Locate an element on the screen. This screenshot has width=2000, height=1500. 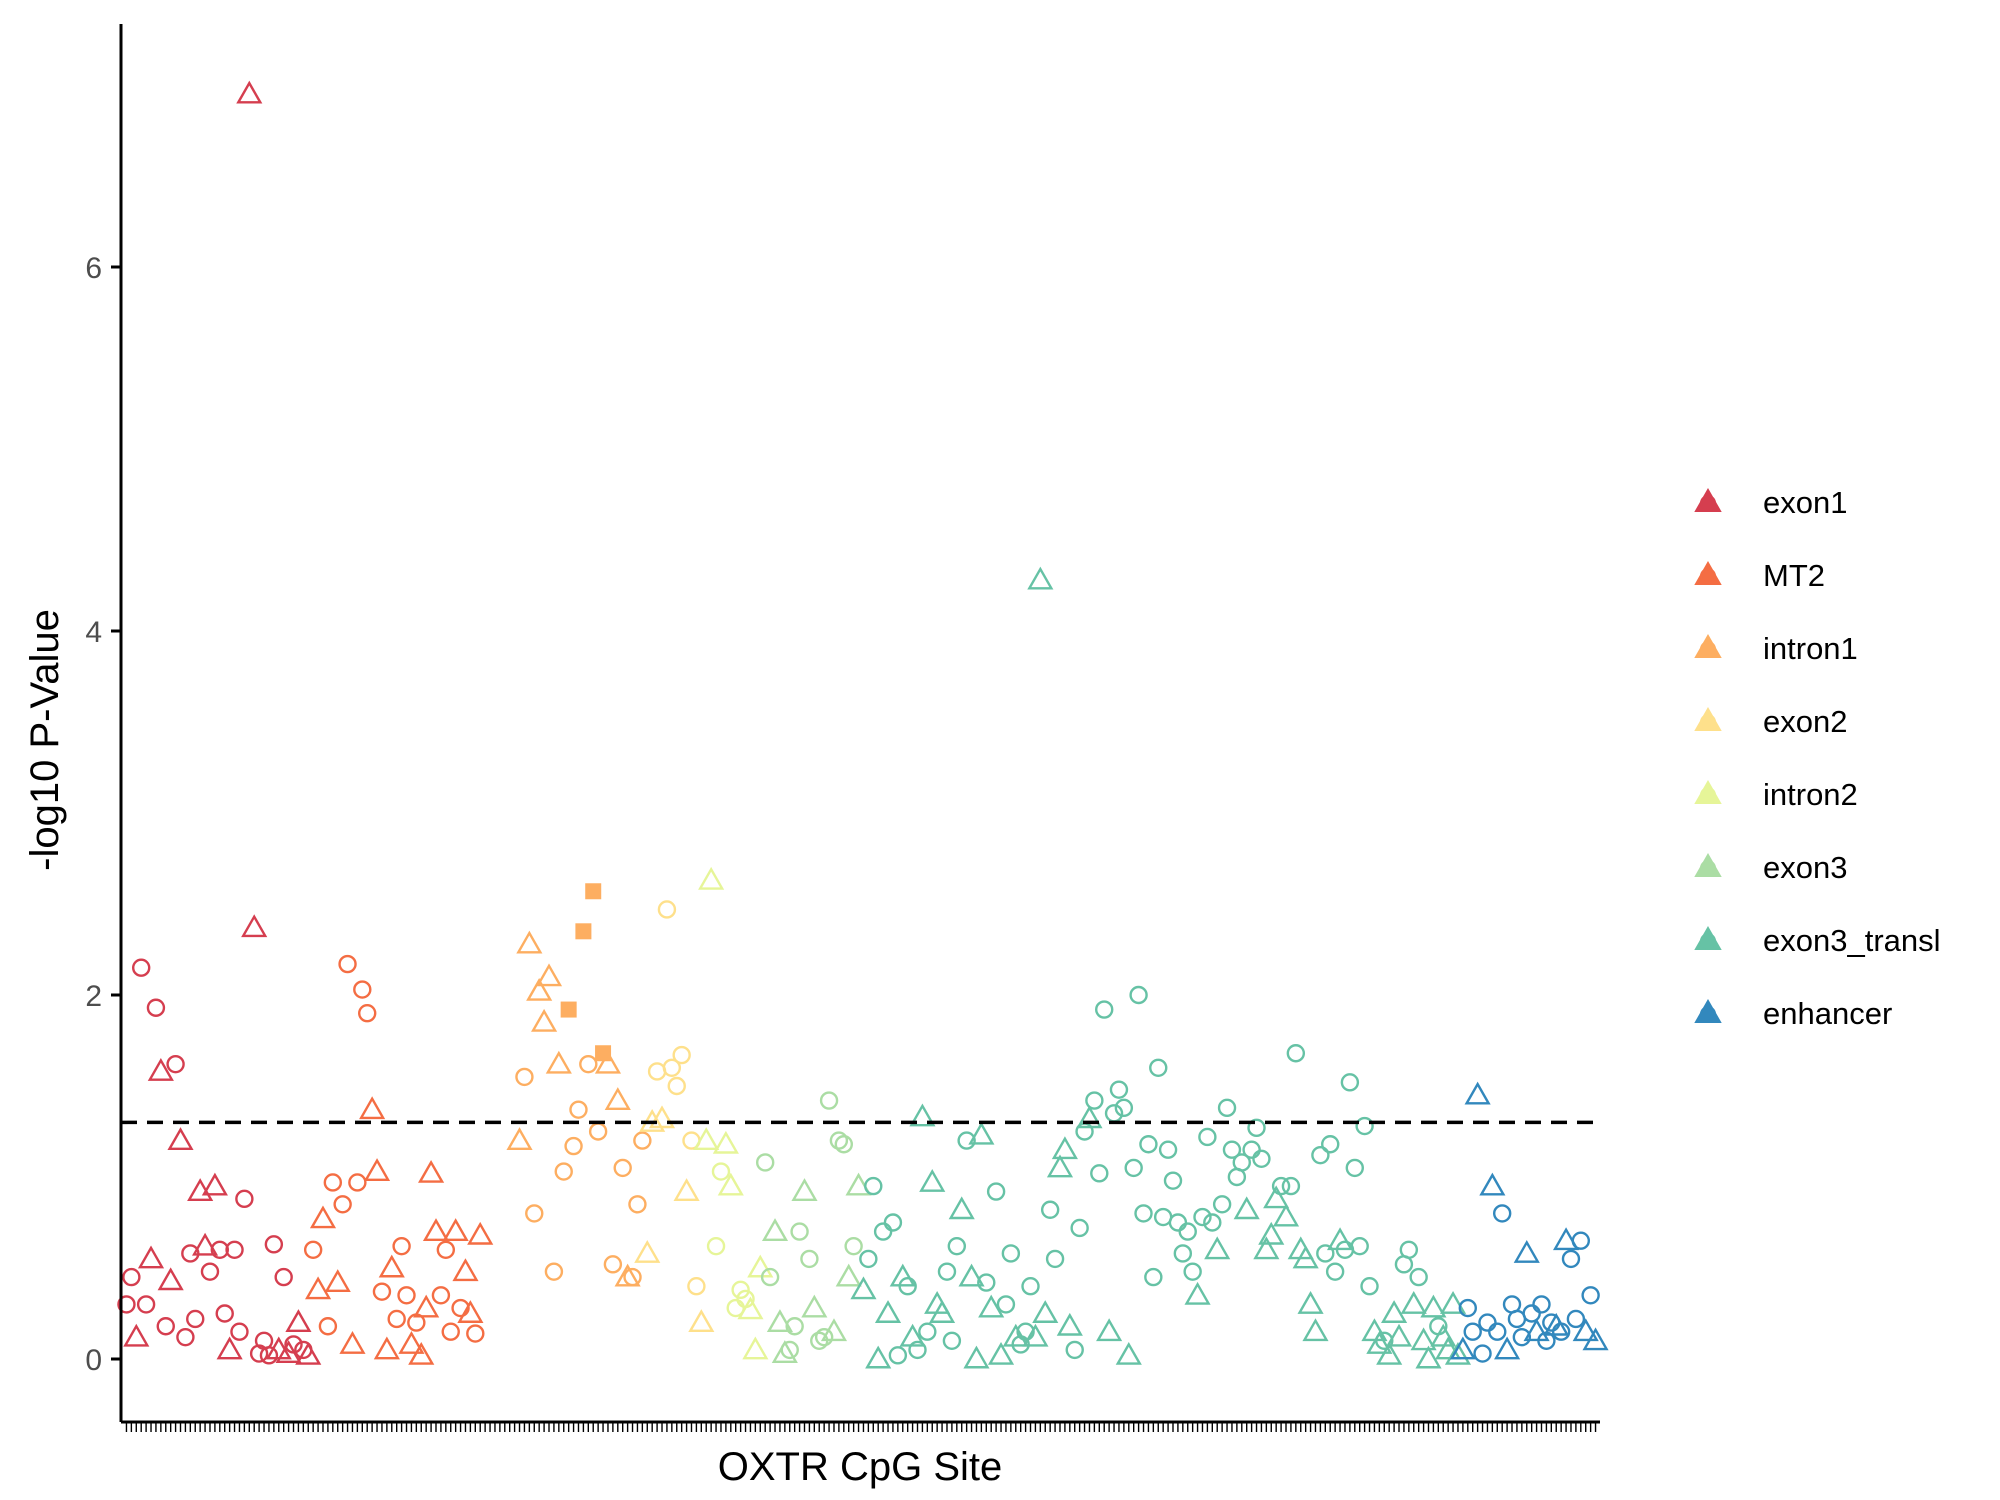
x-axis-ticks is located at coordinates (861, 1427).